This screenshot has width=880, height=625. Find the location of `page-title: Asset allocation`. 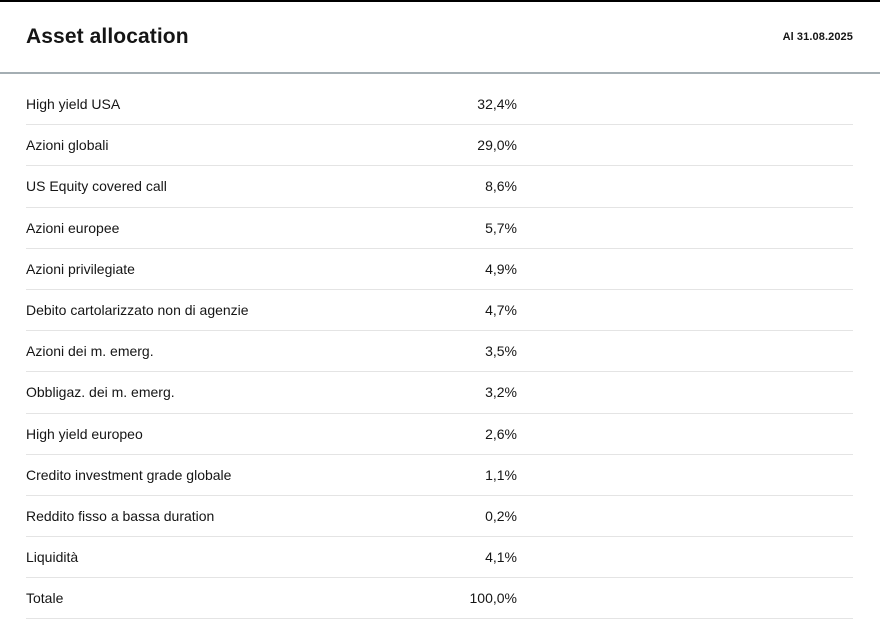

page-title: Asset allocation is located at coordinates (107, 36).